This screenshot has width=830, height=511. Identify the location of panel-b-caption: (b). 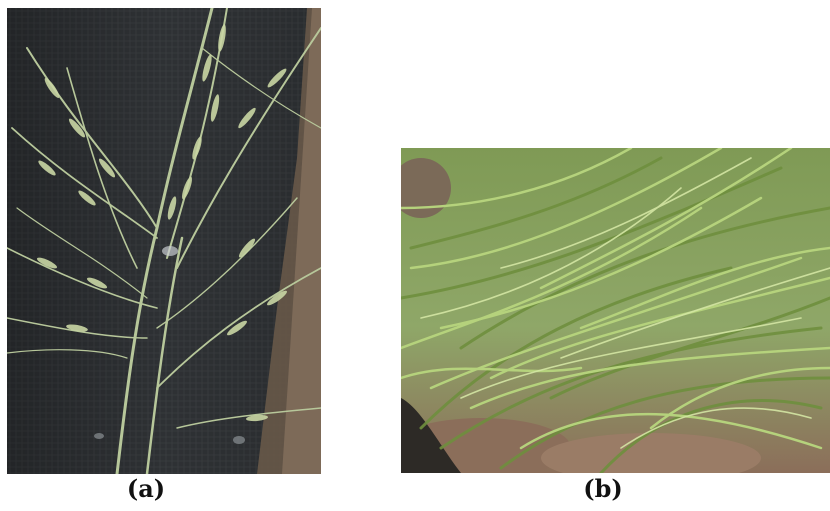
(603, 488).